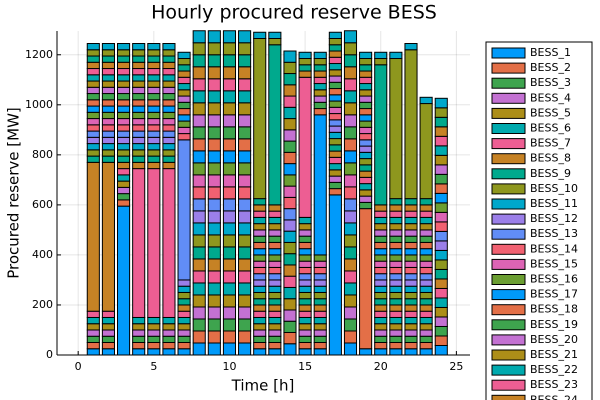 This screenshot has height=400, width=600. What do you see at coordinates (550, 67) in the screenshot?
I see `legend-label: BESS_2` at bounding box center [550, 67].